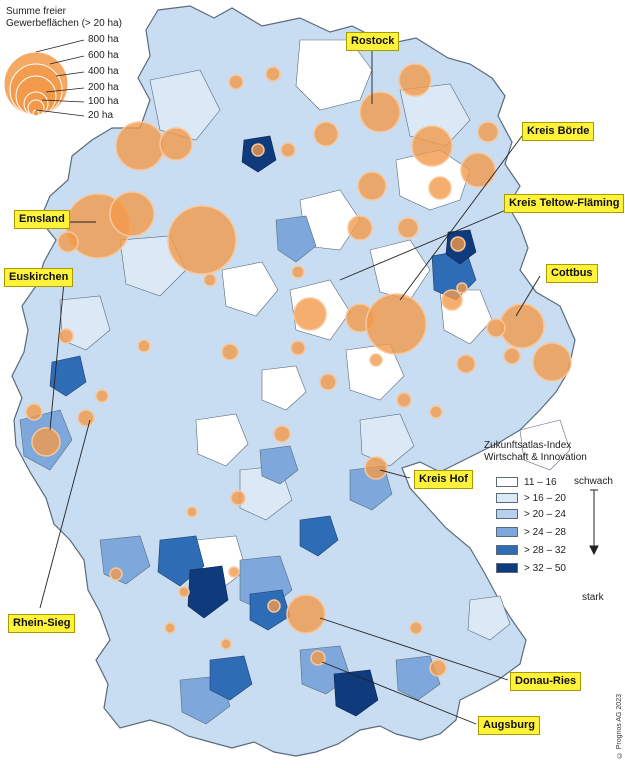  What do you see at coordinates (546, 681) in the screenshot?
I see `label-donau-ries: Donau-Ries` at bounding box center [546, 681].